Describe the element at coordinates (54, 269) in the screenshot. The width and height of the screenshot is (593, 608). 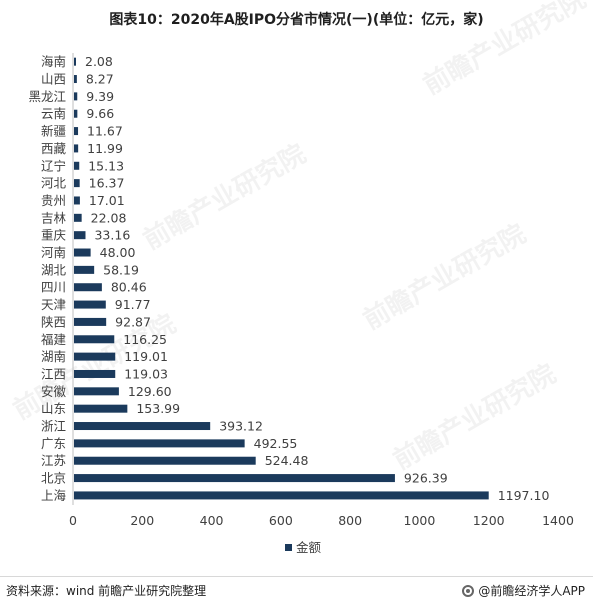
I see `category-label: 湖北` at that location.